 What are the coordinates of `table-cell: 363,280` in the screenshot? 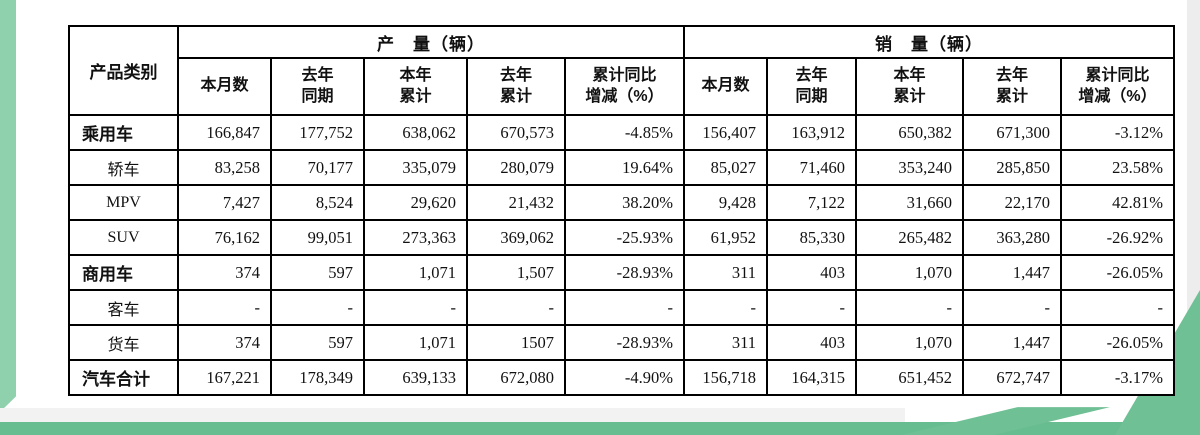 It's located at (1012, 237).